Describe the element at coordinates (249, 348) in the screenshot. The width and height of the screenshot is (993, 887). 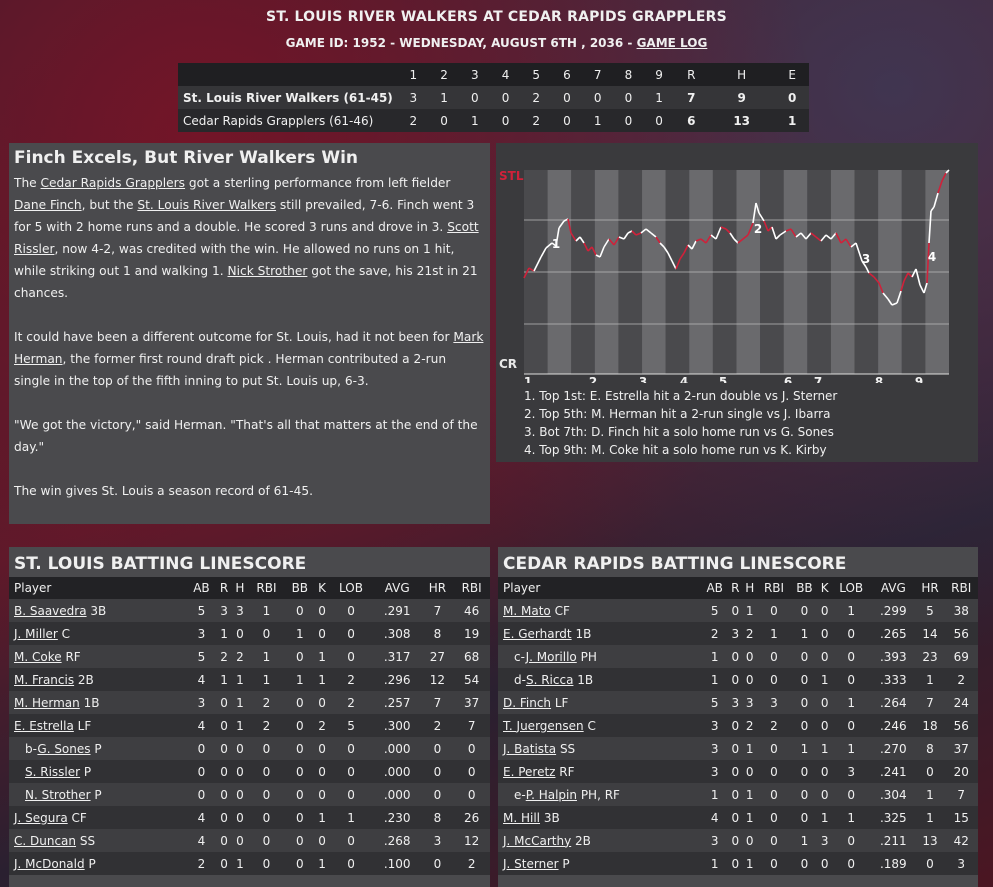
I see `story-link: Mark Herman` at that location.